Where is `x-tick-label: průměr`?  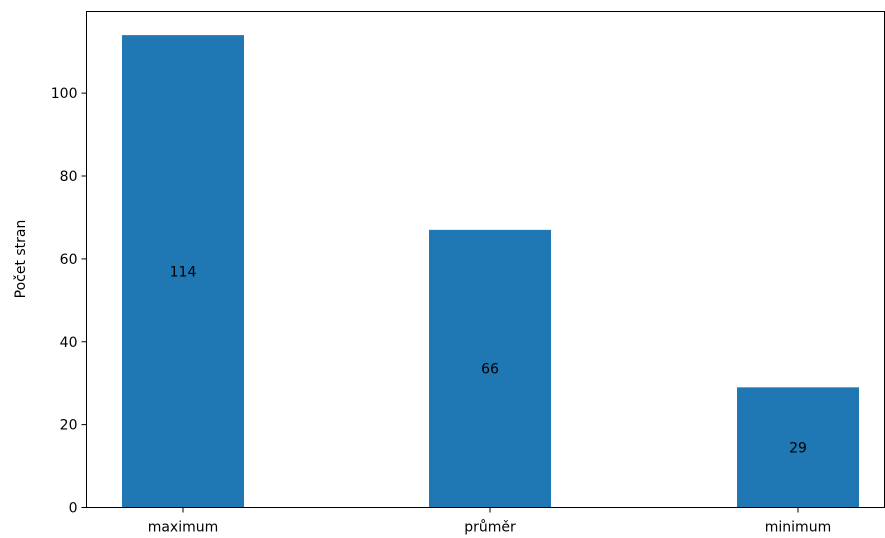 x-tick-label: průměr is located at coordinates (490, 528).